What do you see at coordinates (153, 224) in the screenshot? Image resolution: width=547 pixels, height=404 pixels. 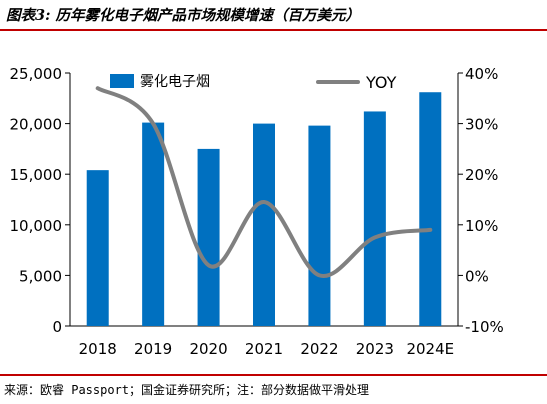 I see `bar-2019` at bounding box center [153, 224].